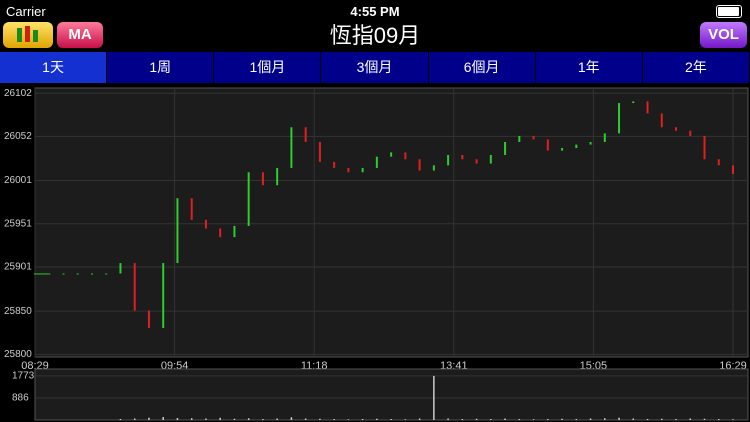 The height and width of the screenshot is (422, 750). I want to click on page-title: 恆指09月, so click(375, 35).